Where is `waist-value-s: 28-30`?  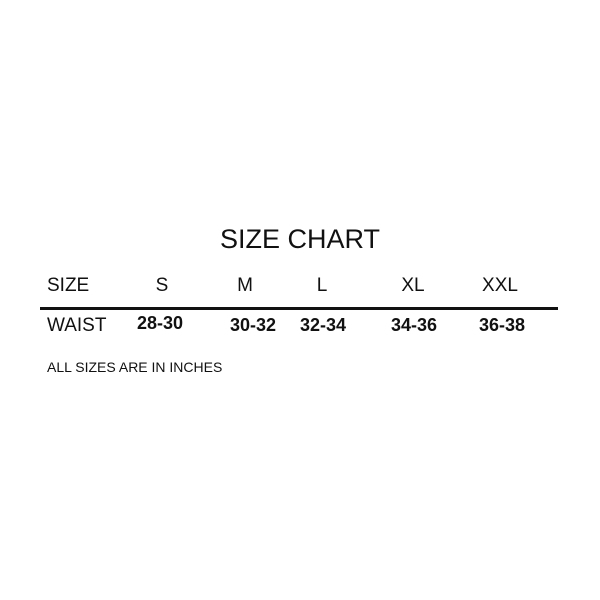 waist-value-s: 28-30 is located at coordinates (160, 323).